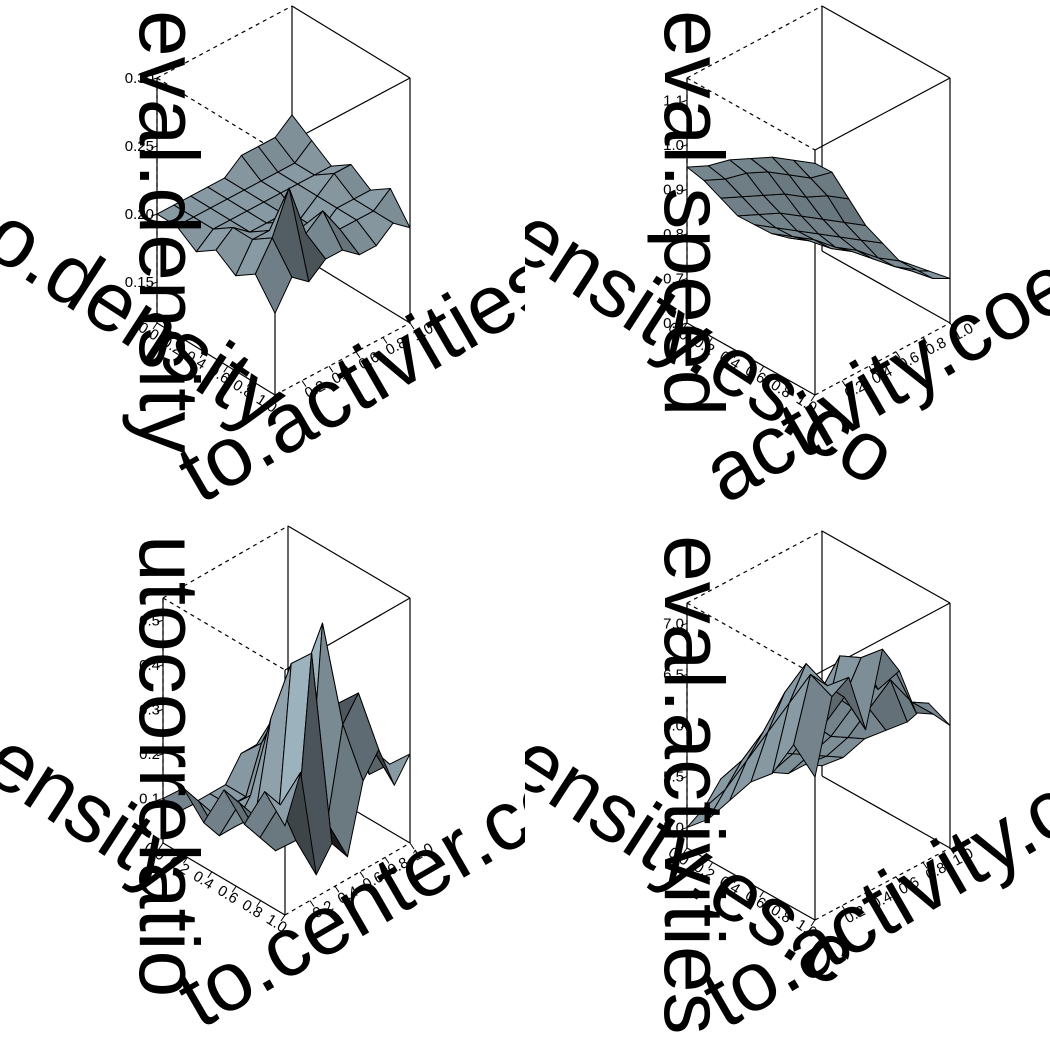  What do you see at coordinates (169, 766) in the screenshot?
I see `z-axis-title: utocorrelatio` at bounding box center [169, 766].